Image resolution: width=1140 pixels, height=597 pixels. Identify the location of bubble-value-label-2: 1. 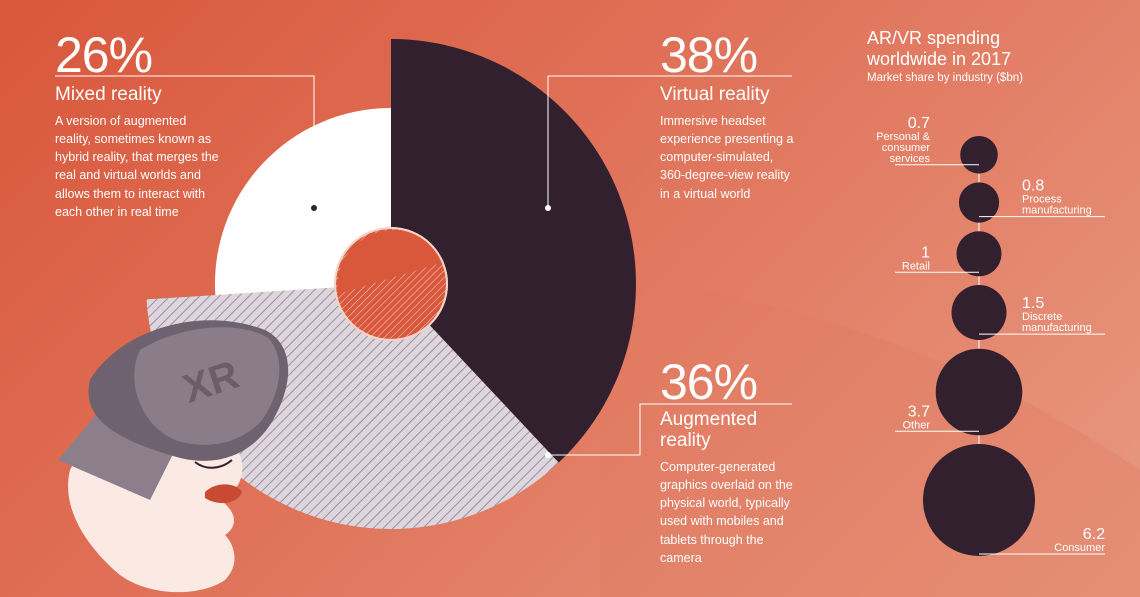
(925, 252).